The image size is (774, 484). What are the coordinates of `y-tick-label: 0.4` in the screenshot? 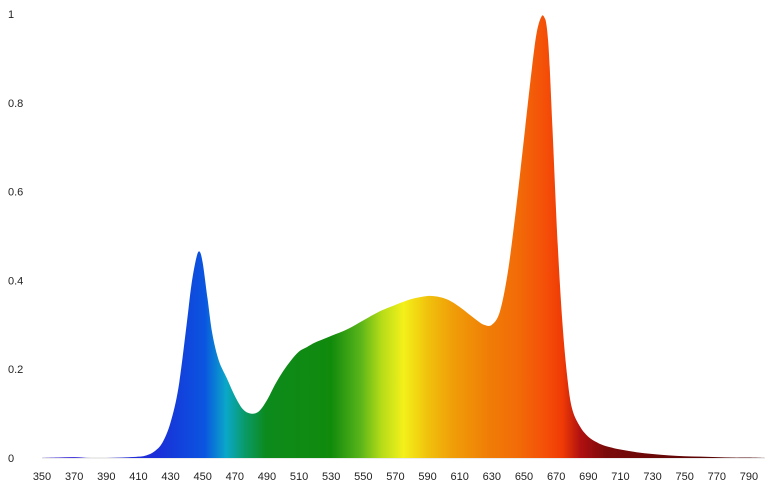 It's located at (15, 281).